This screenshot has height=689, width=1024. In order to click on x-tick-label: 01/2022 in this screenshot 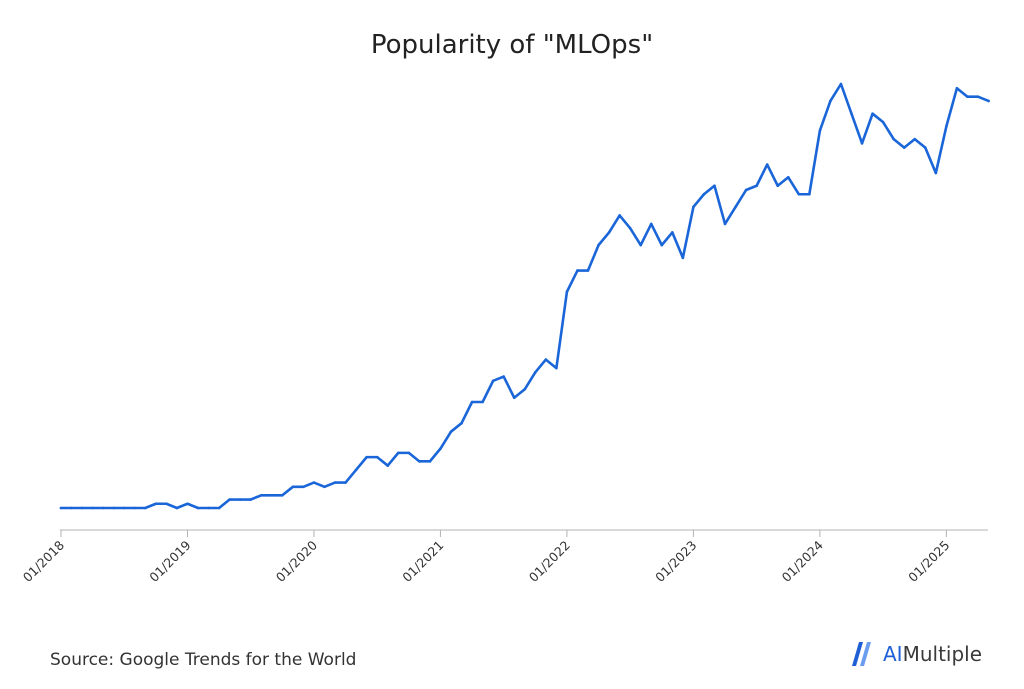, I will do `click(549, 561)`.